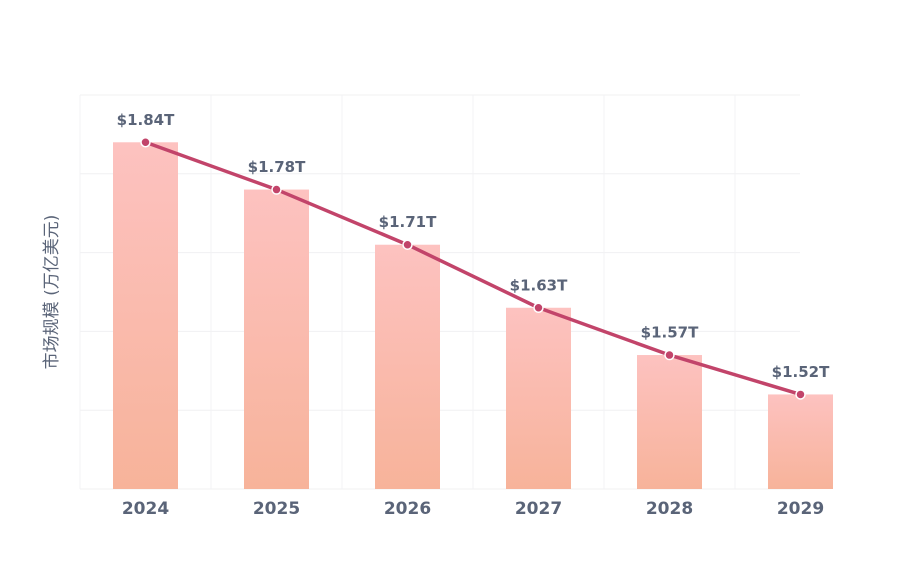 The height and width of the screenshot is (586, 917). Describe the element at coordinates (407, 509) in the screenshot. I see `x-tick-label: 2026` at that location.